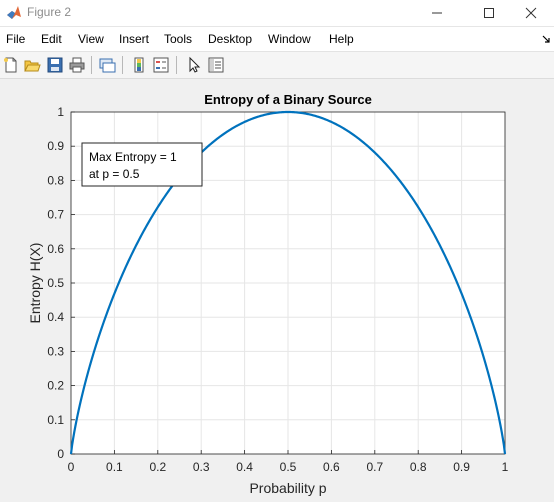  I want to click on window-title: Figure 2, so click(49, 12).